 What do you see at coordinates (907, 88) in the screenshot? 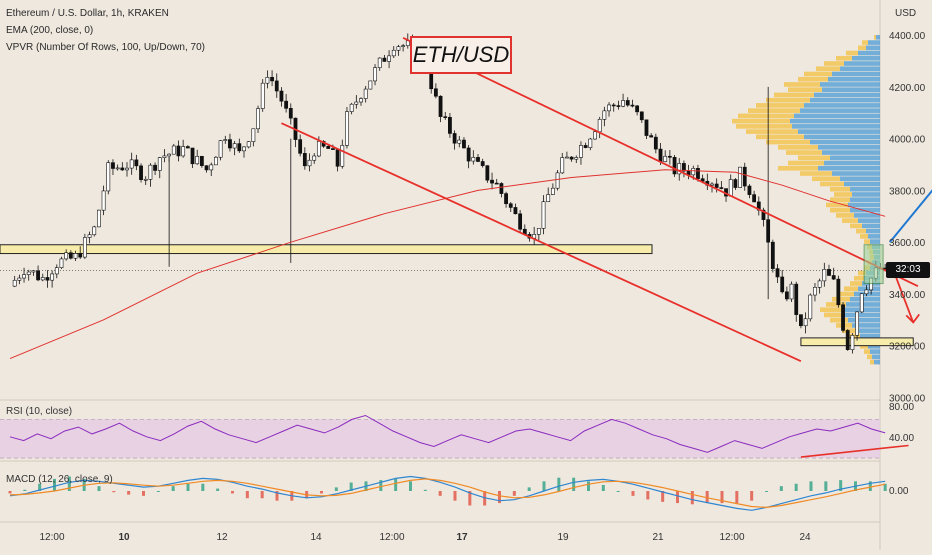
I see `price-tick-label: 4200.00` at bounding box center [907, 88].